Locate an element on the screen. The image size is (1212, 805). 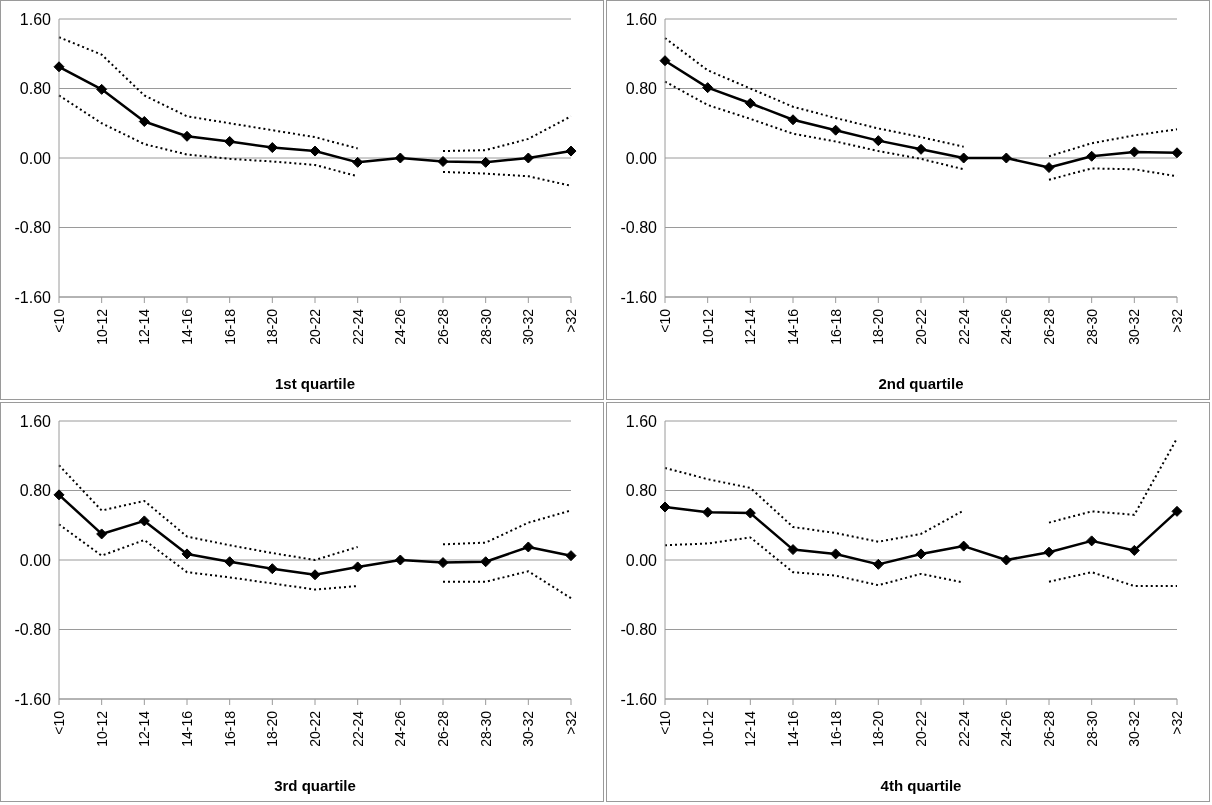
x-axis-title: 4th quartile is located at coordinates (921, 785).